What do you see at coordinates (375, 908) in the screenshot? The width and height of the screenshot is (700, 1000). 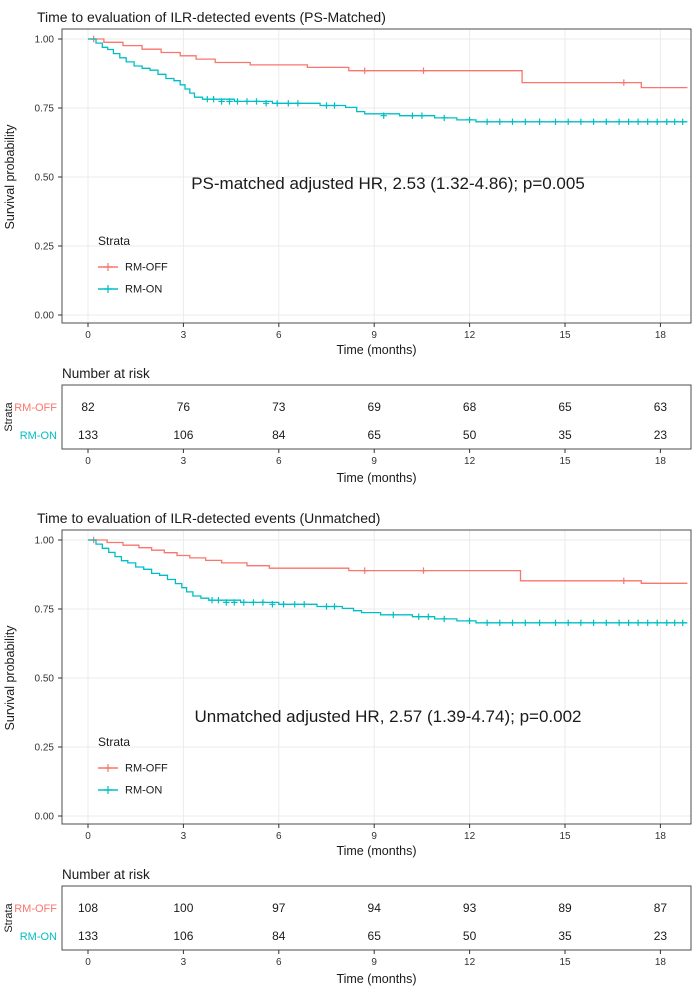 I see `risk-count: 94` at bounding box center [375, 908].